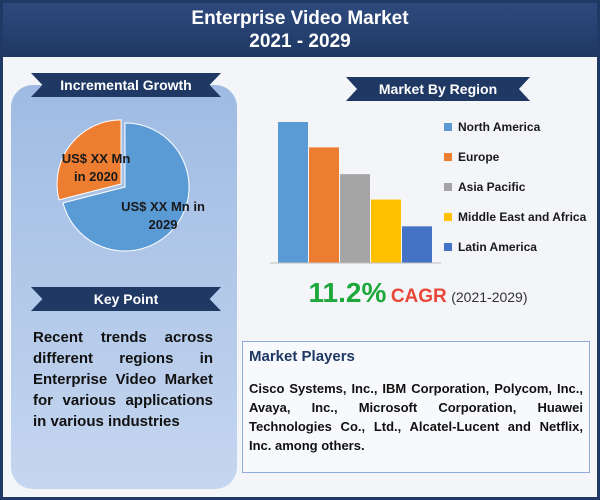 This screenshot has height=500, width=600. Describe the element at coordinates (499, 127) in the screenshot. I see `legend-label: North America` at that location.